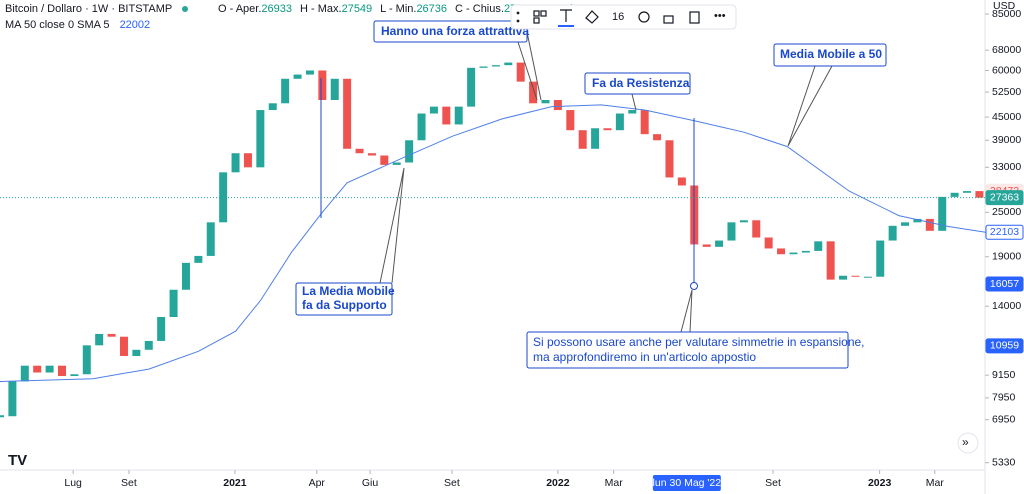 The height and width of the screenshot is (494, 1024). I want to click on crosshair-label: lun 30 Mag '22, so click(687, 483).